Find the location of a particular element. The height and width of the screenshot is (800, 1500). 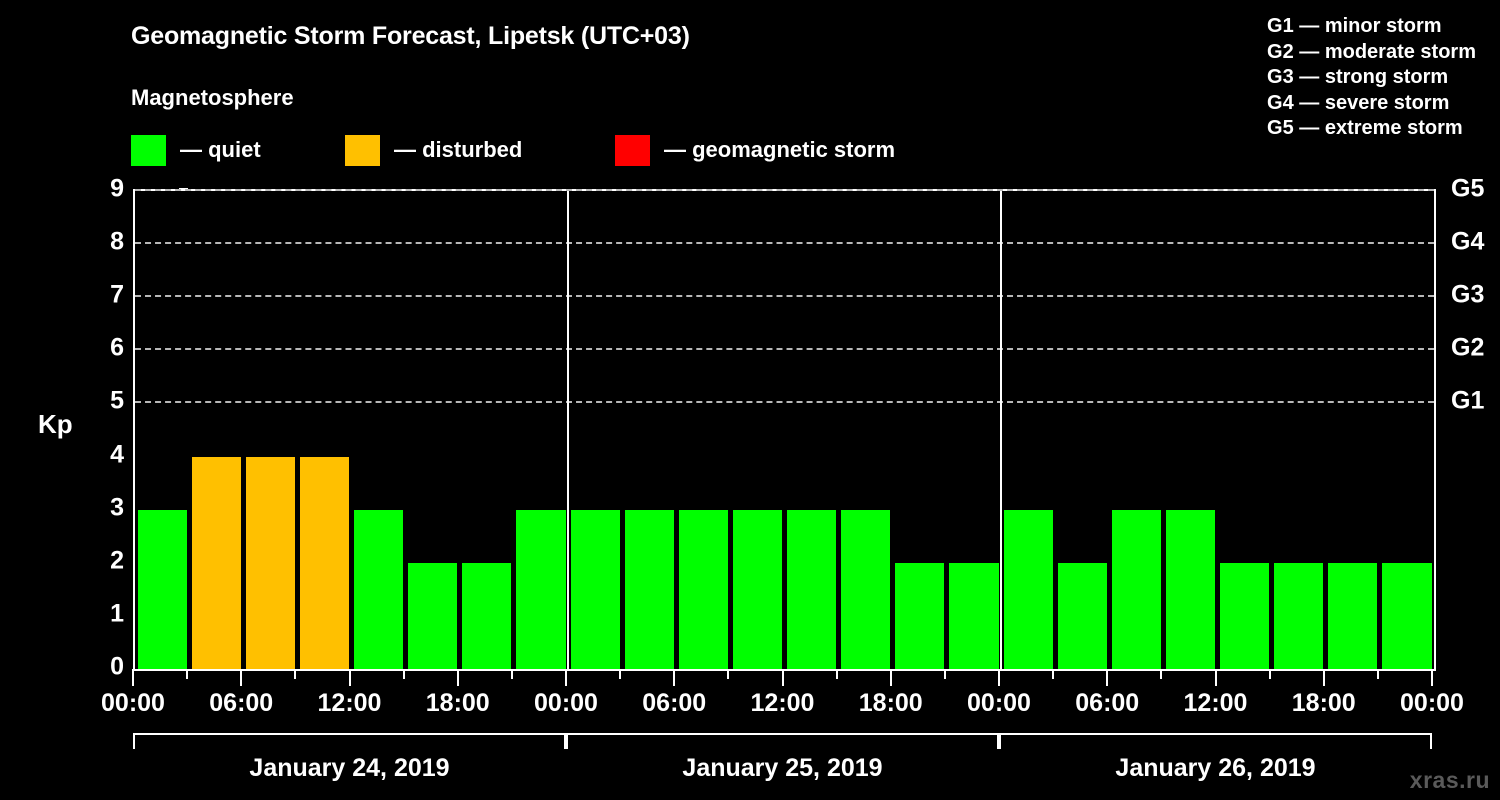

x-axis-ticks is located at coordinates (783, 678).